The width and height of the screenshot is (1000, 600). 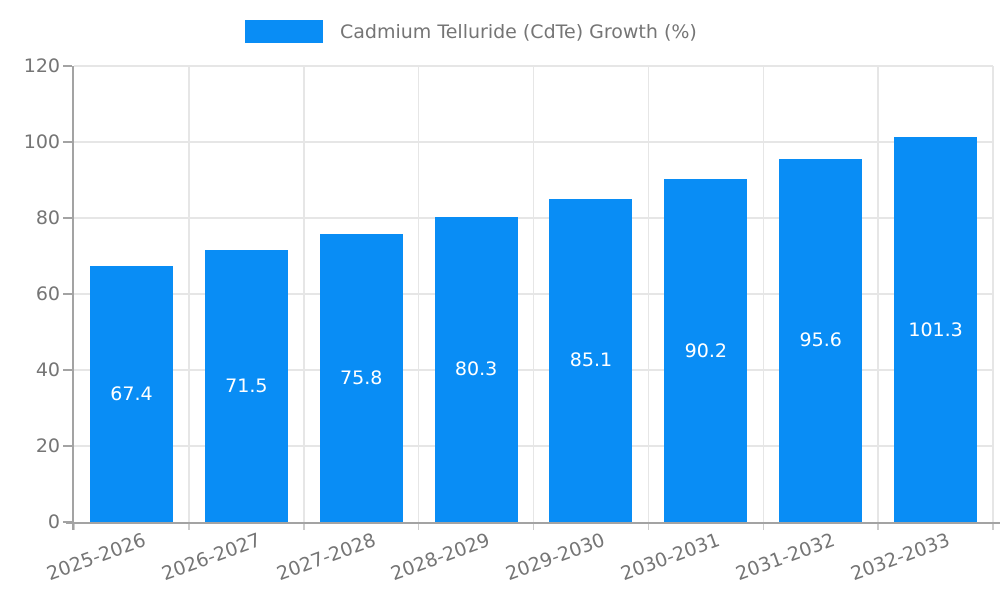 What do you see at coordinates (441, 557) in the screenshot?
I see `x-tick-label: 2028-2029` at bounding box center [441, 557].